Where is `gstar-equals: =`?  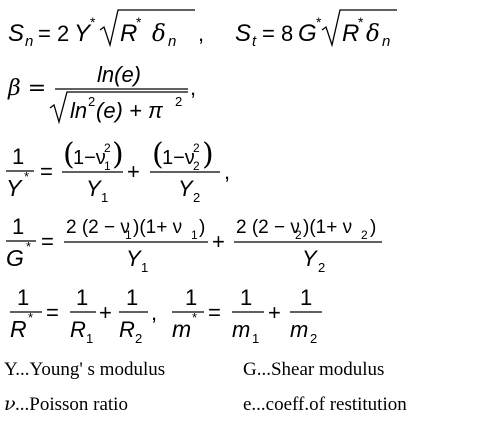
gstar-equals: = is located at coordinates (47, 241).